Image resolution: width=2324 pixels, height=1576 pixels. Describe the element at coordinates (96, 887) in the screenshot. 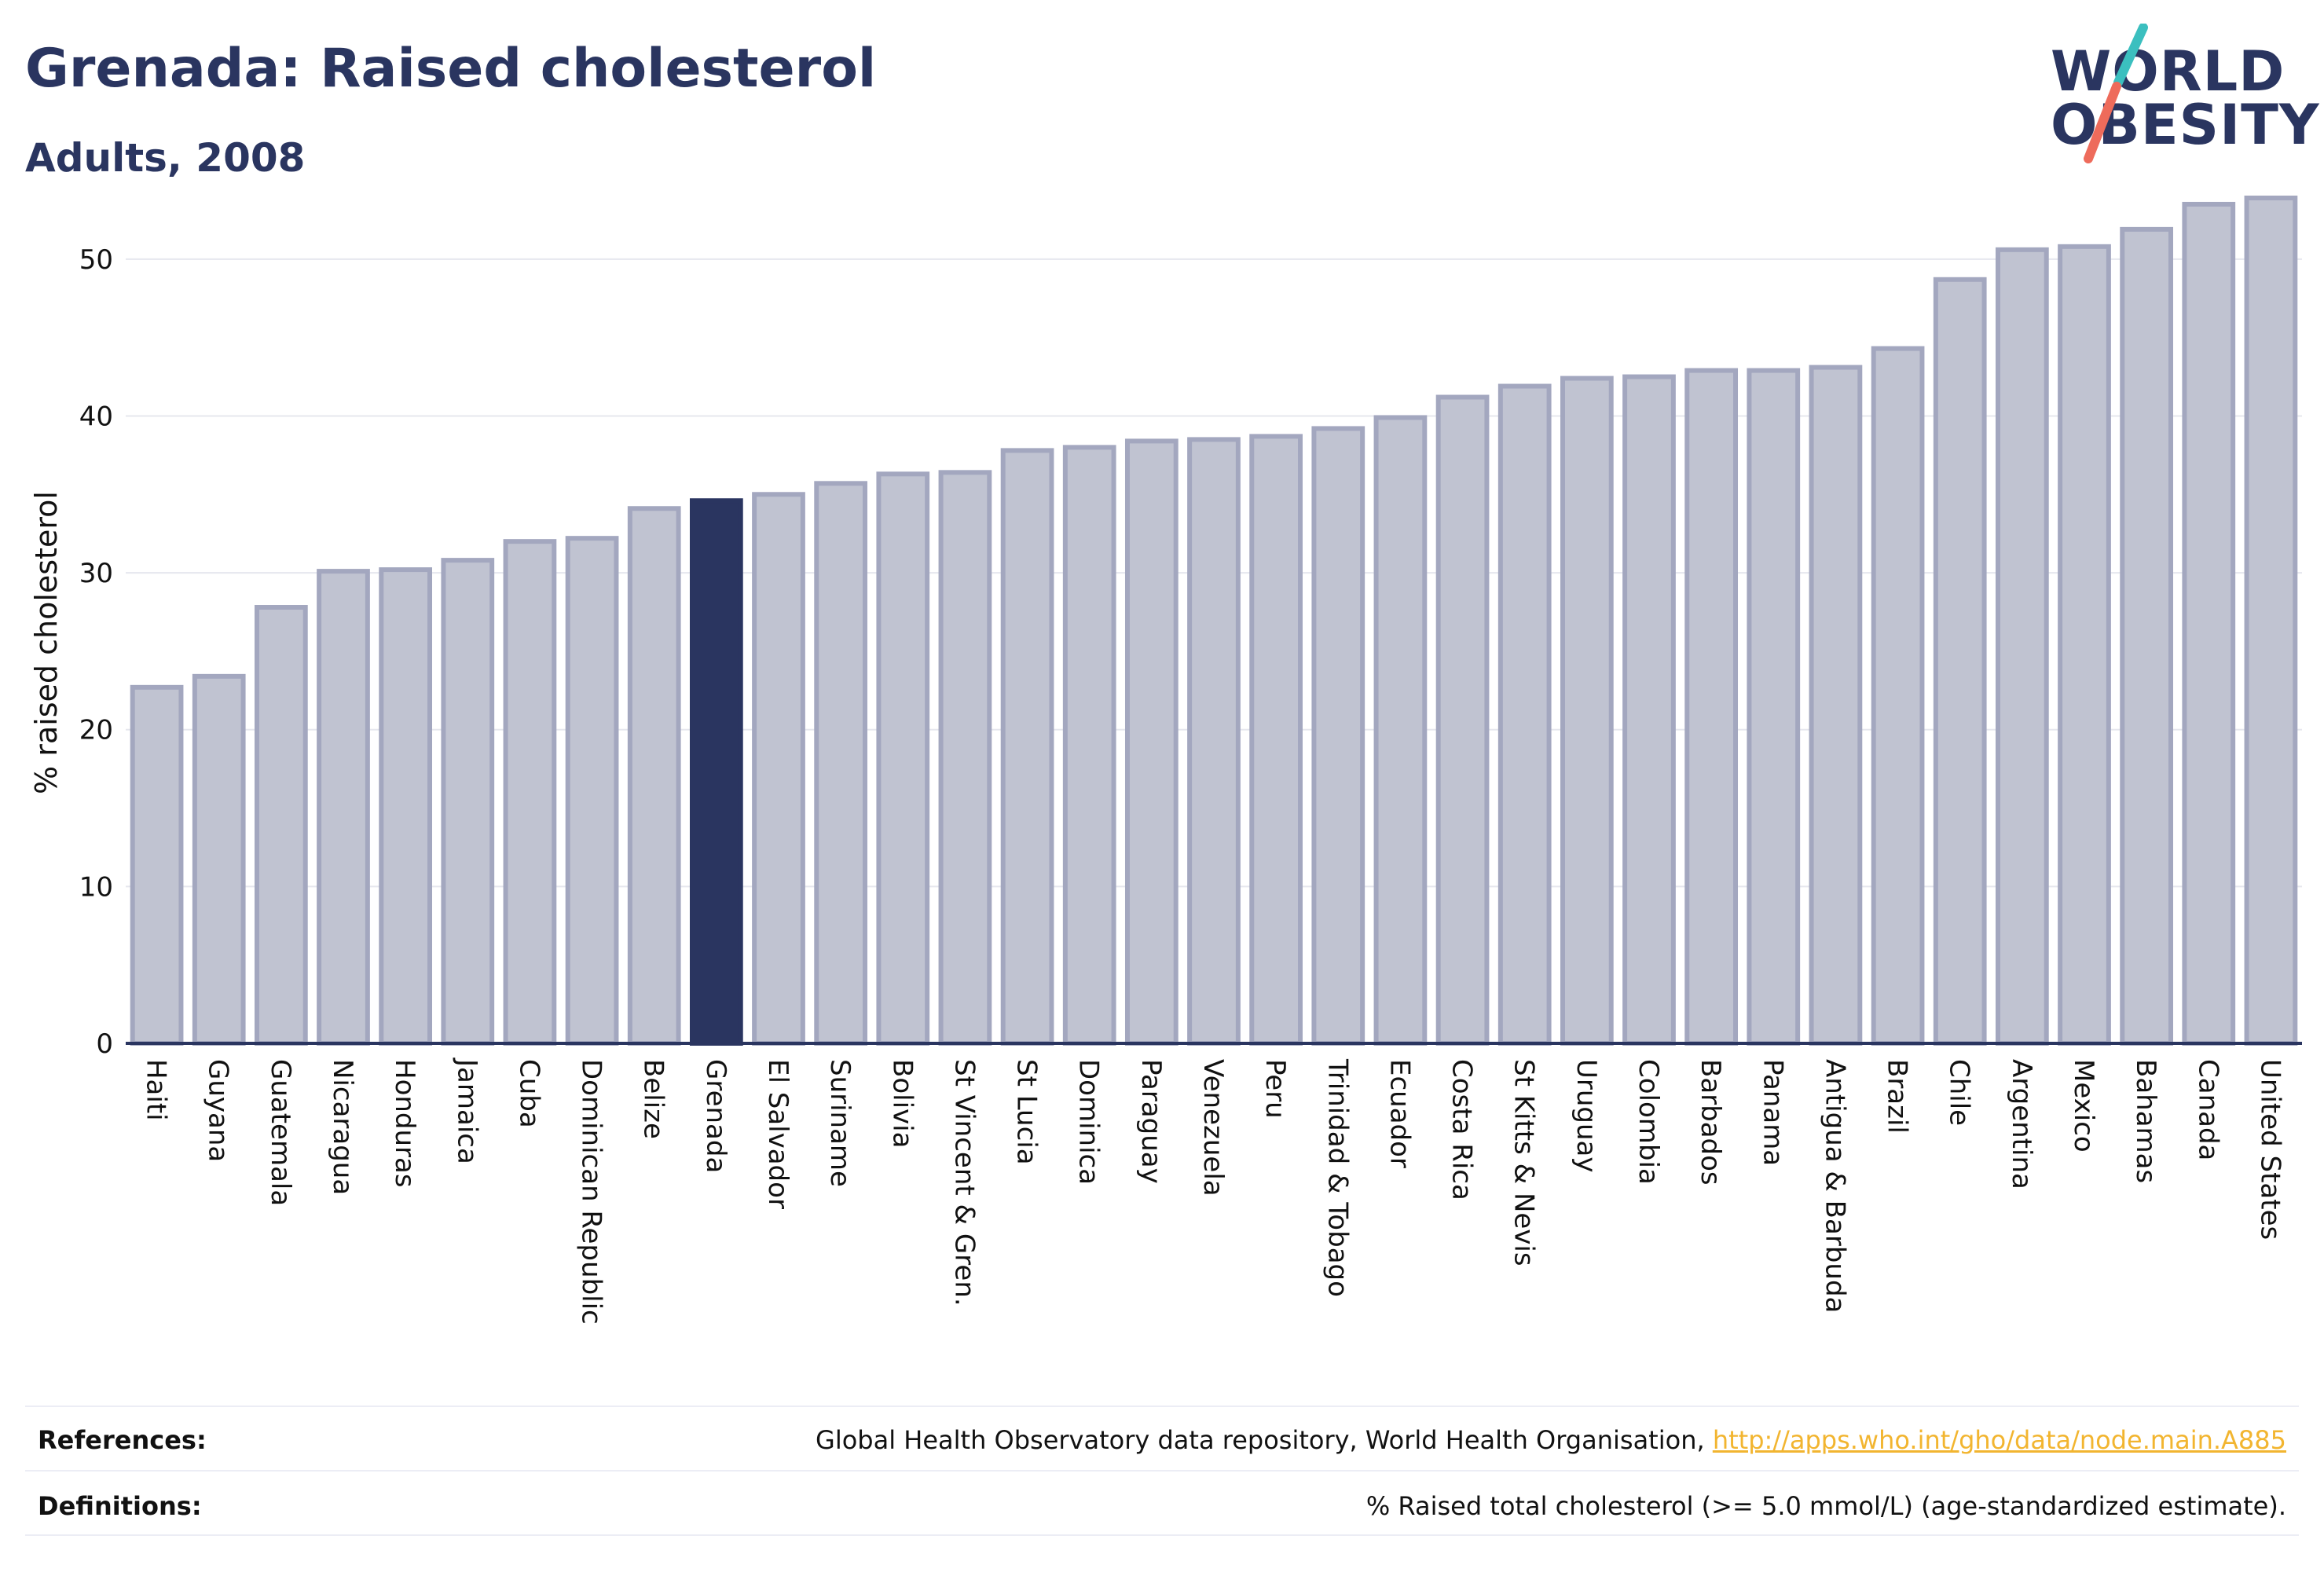

I see `y-tick-label: 10` at that location.